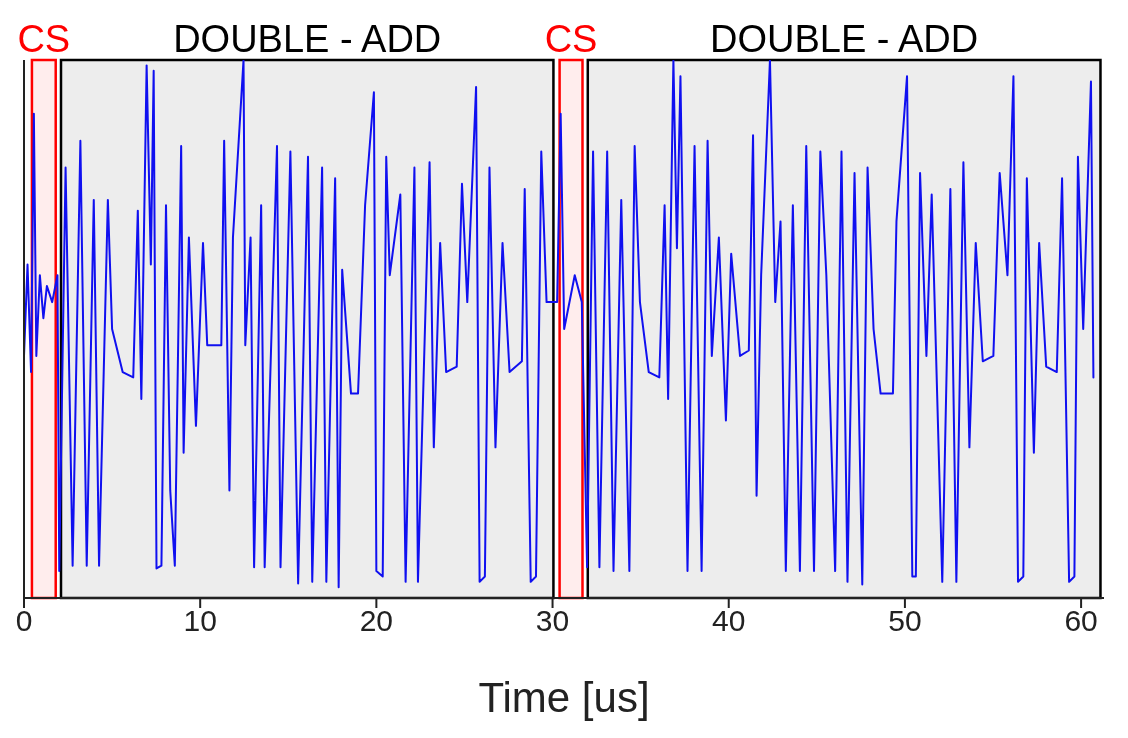  Describe the element at coordinates (552, 621) in the screenshot. I see `x-tick-label: 30` at that location.